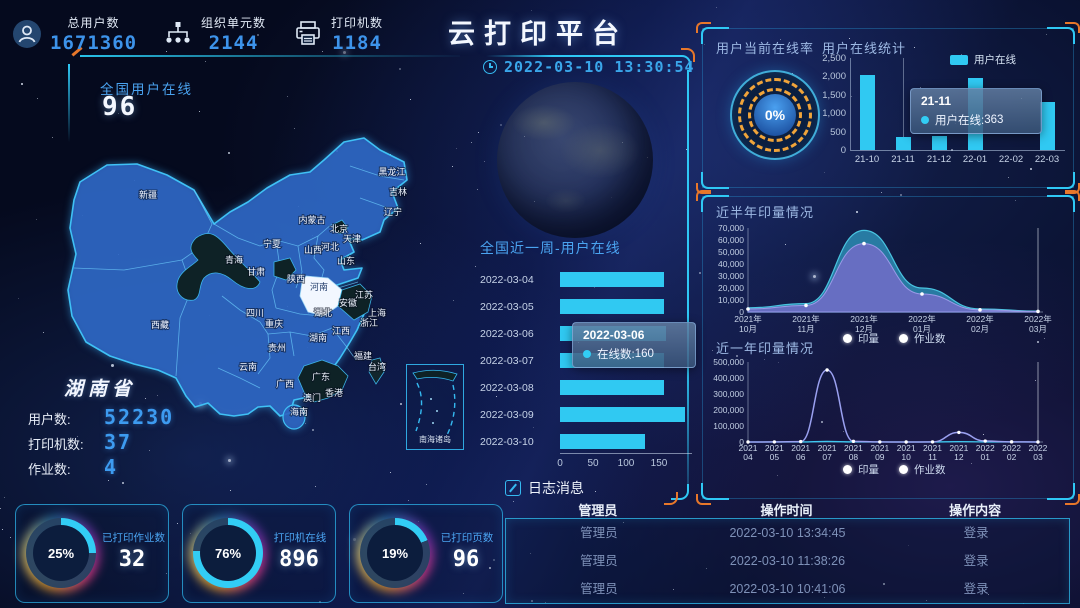 This screenshot has height=608, width=1080. What do you see at coordinates (113, 426) in the screenshot?
I see `province-detail-panel: 湖南省 用户数: 52230 打印机数: 37 作业数: 4` at bounding box center [113, 426].